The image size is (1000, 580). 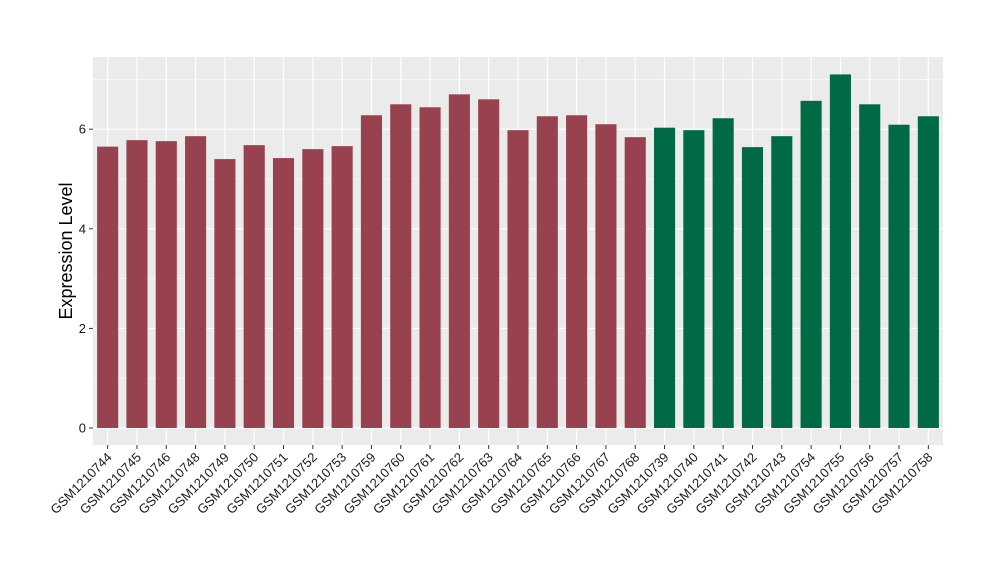 What do you see at coordinates (82, 228) in the screenshot?
I see `y-tick-label: 4` at bounding box center [82, 228].